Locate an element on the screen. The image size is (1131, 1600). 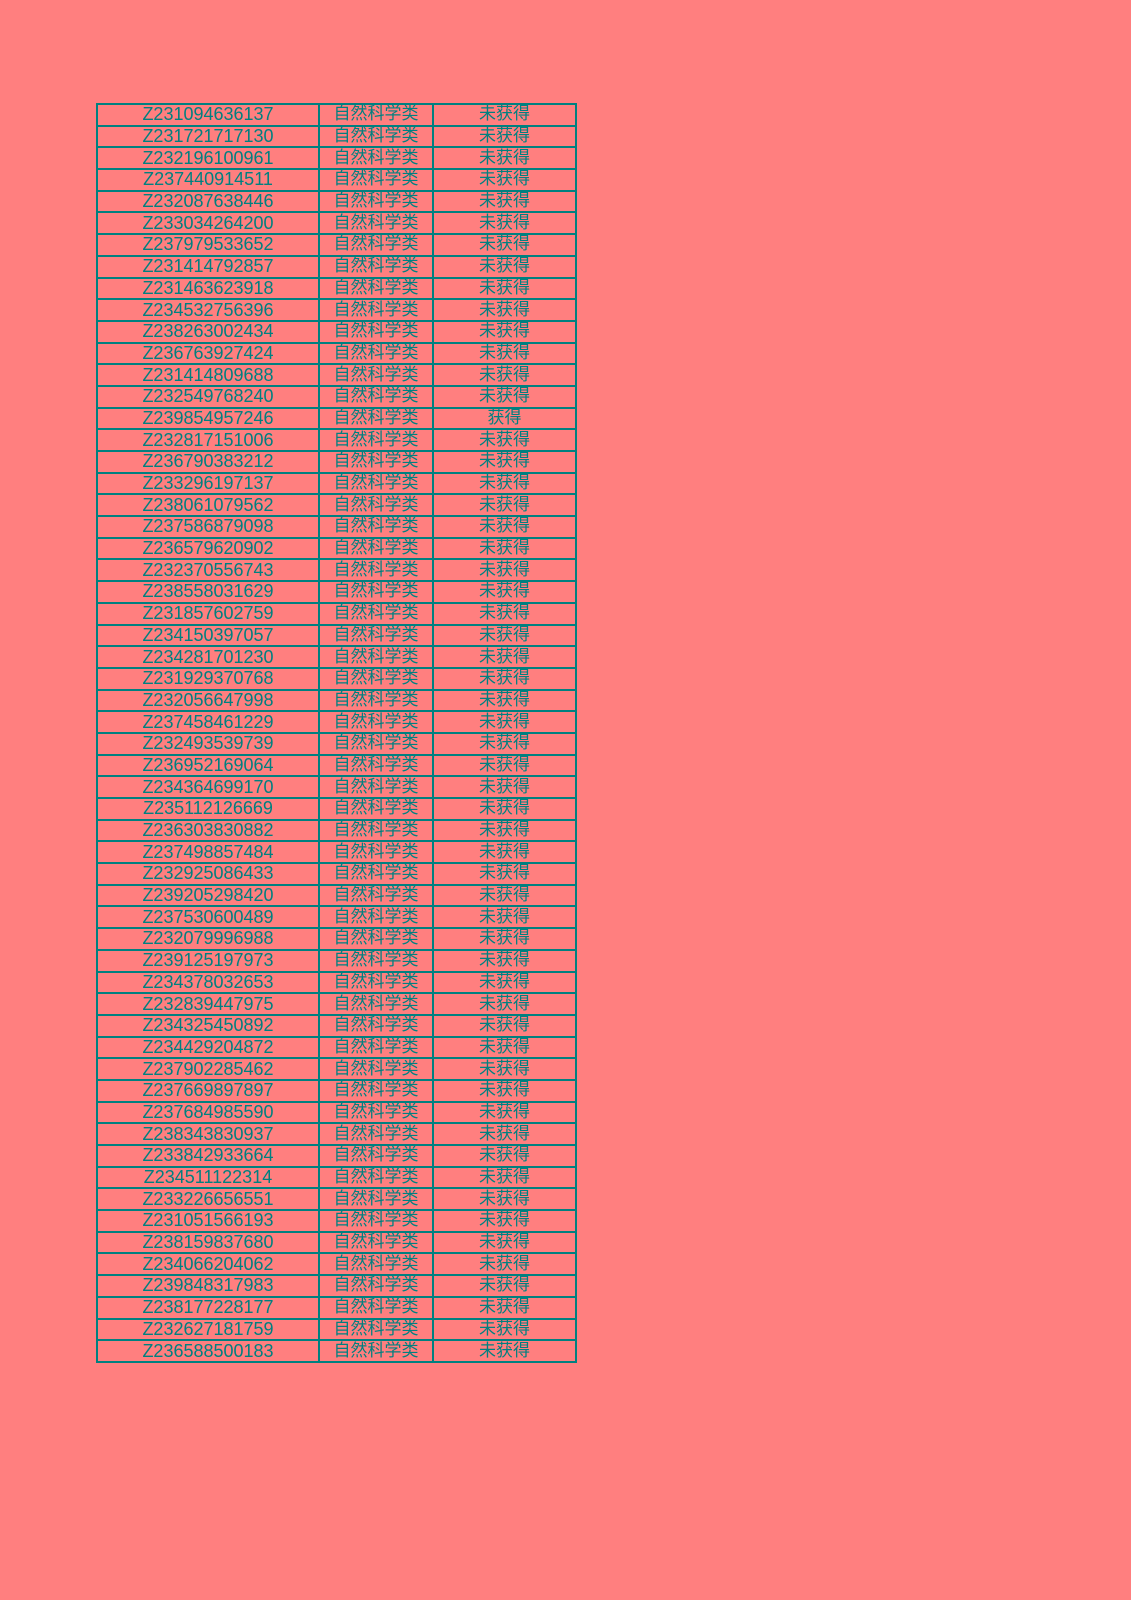
id-cell: Z232627181759 is located at coordinates (208, 1329).